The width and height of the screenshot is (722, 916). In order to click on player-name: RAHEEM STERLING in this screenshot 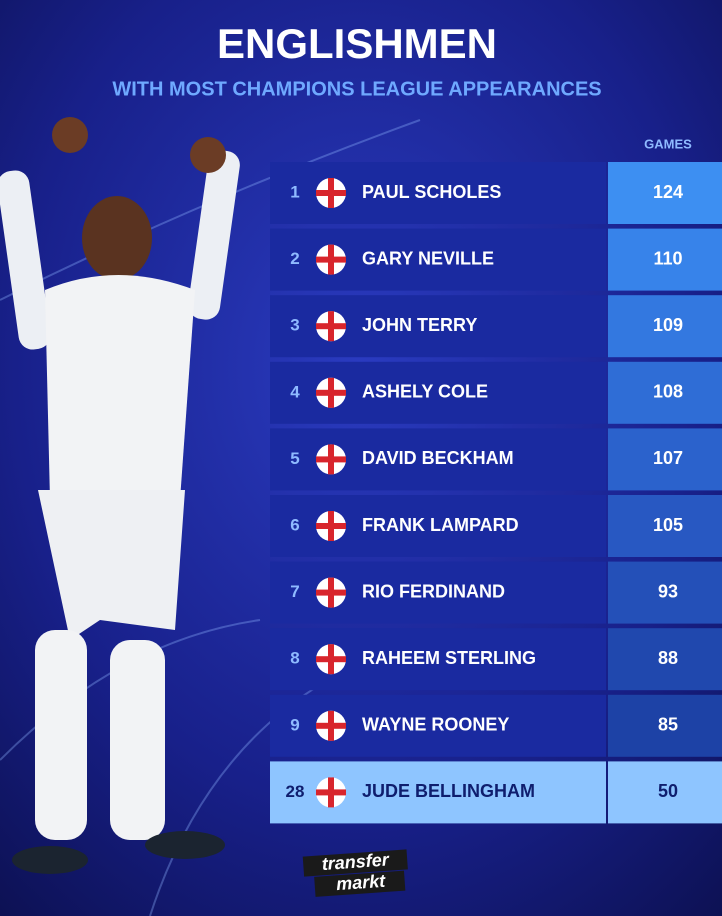, I will do `click(449, 658)`.